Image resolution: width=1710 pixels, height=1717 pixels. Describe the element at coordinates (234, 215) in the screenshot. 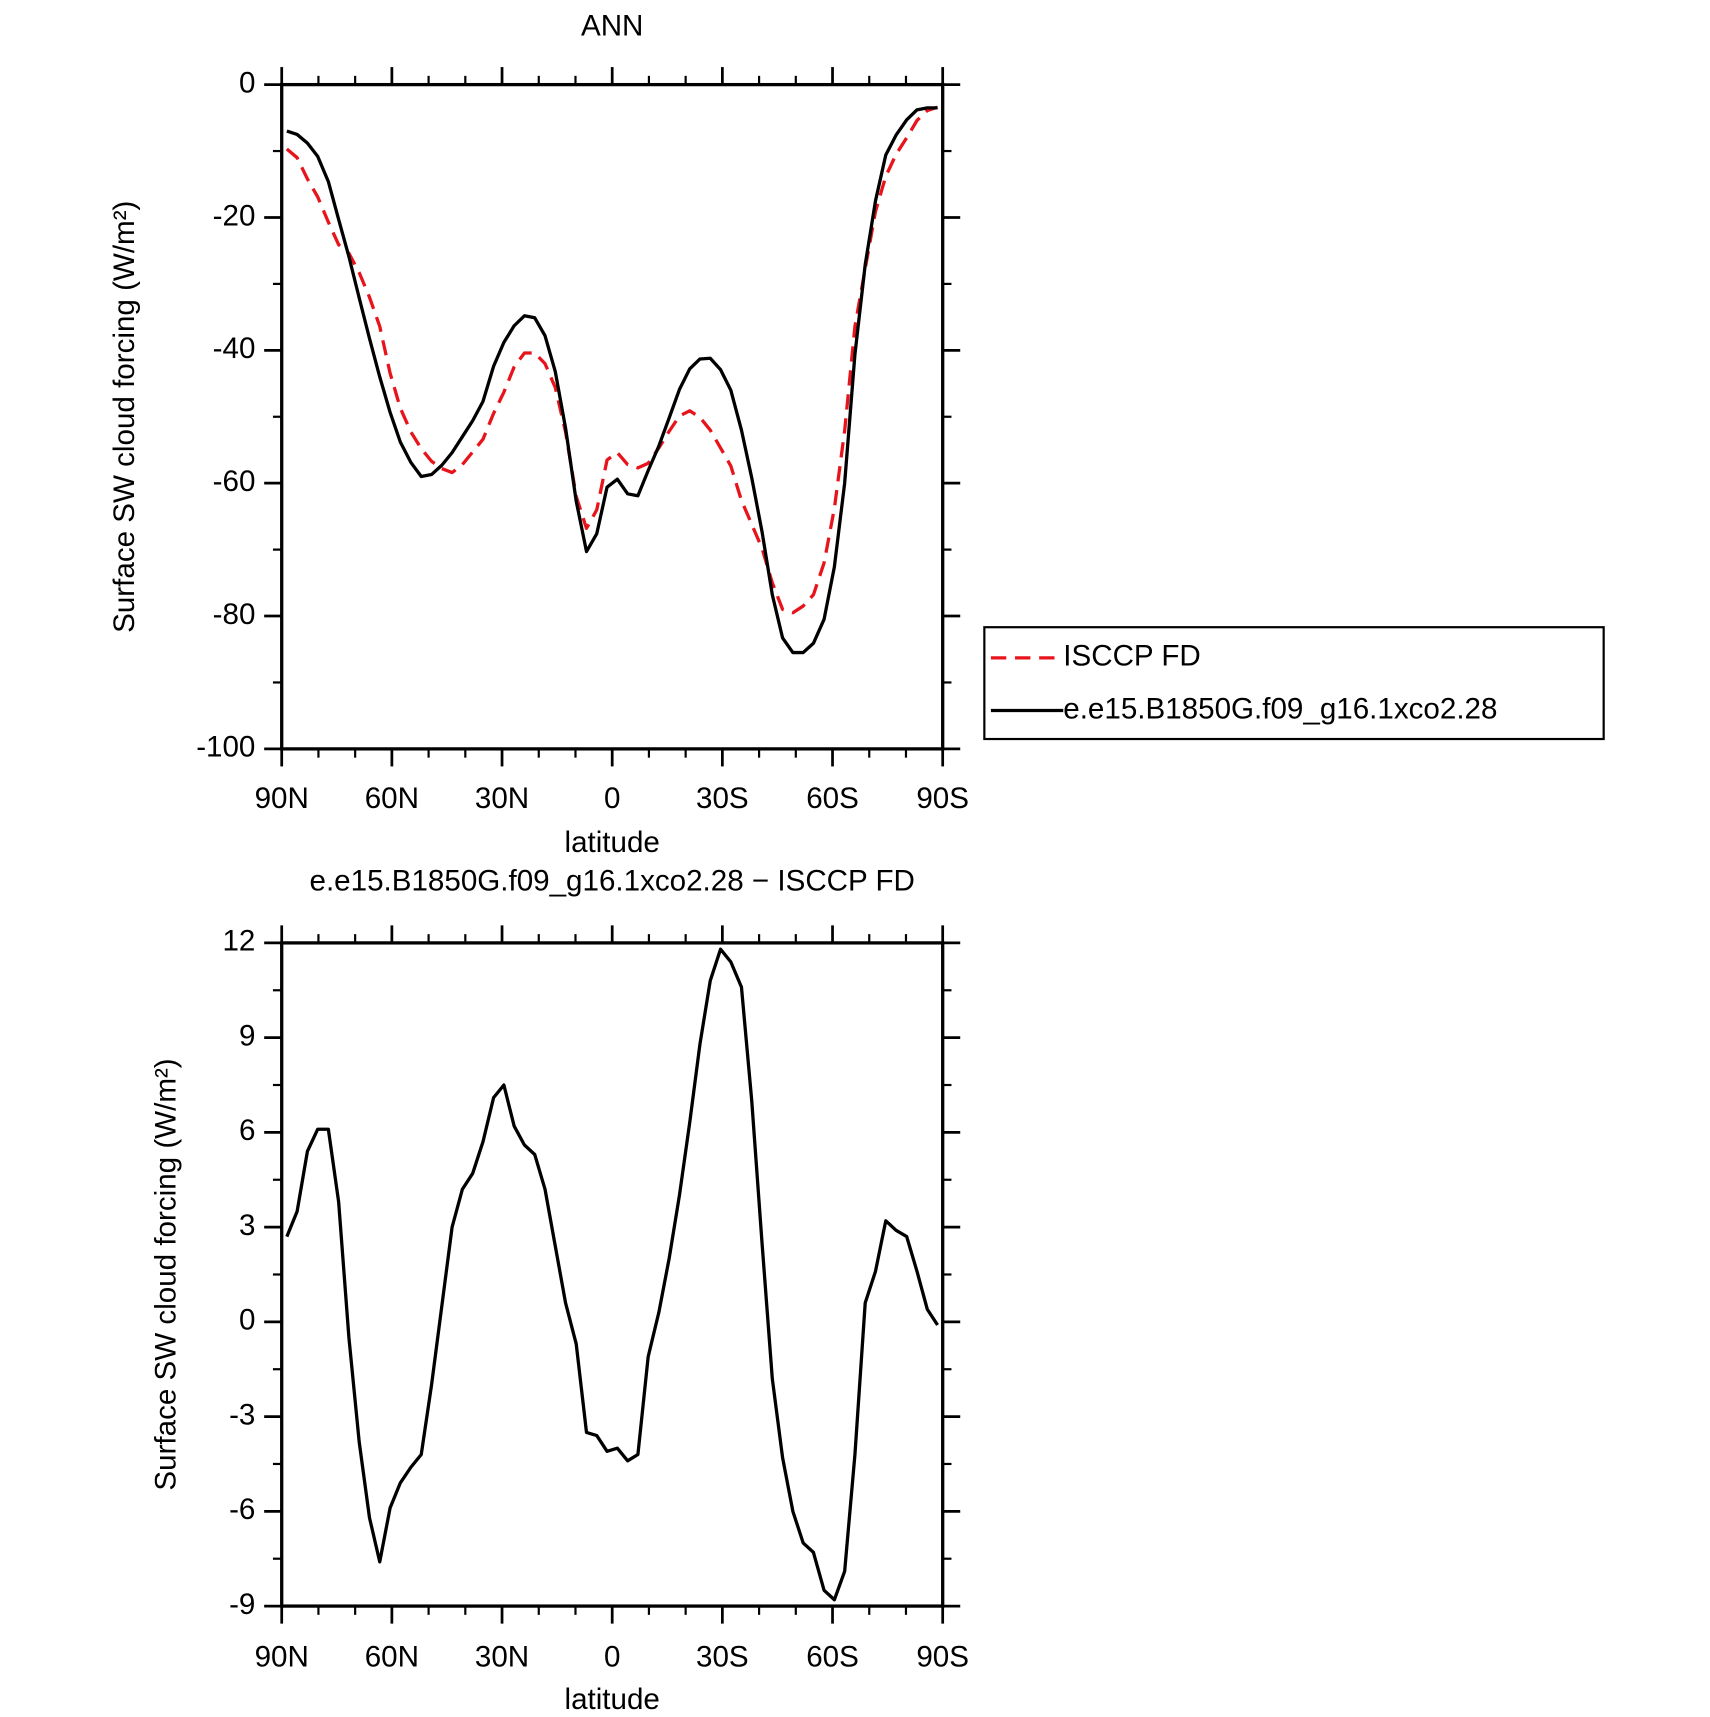

I see `y-tick-label: -20` at that location.